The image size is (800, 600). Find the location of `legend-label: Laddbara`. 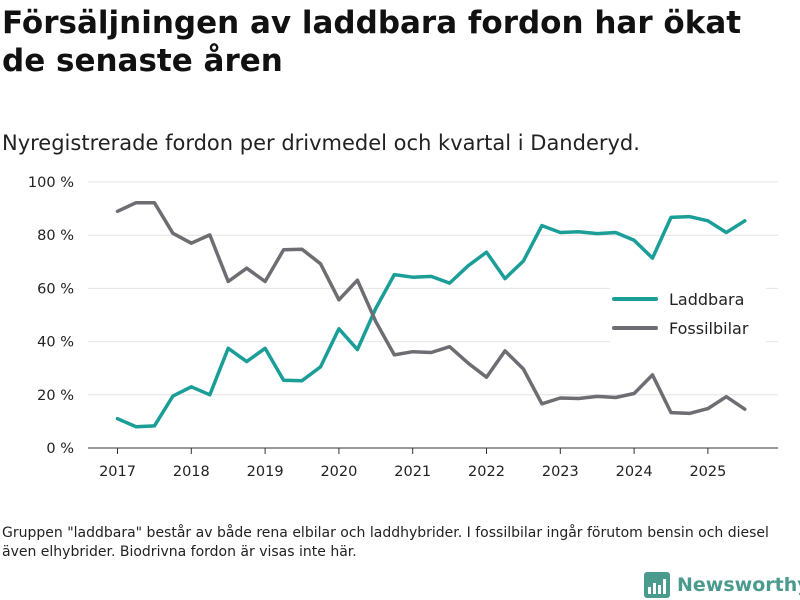

legend-label: Laddbara is located at coordinates (706, 299).